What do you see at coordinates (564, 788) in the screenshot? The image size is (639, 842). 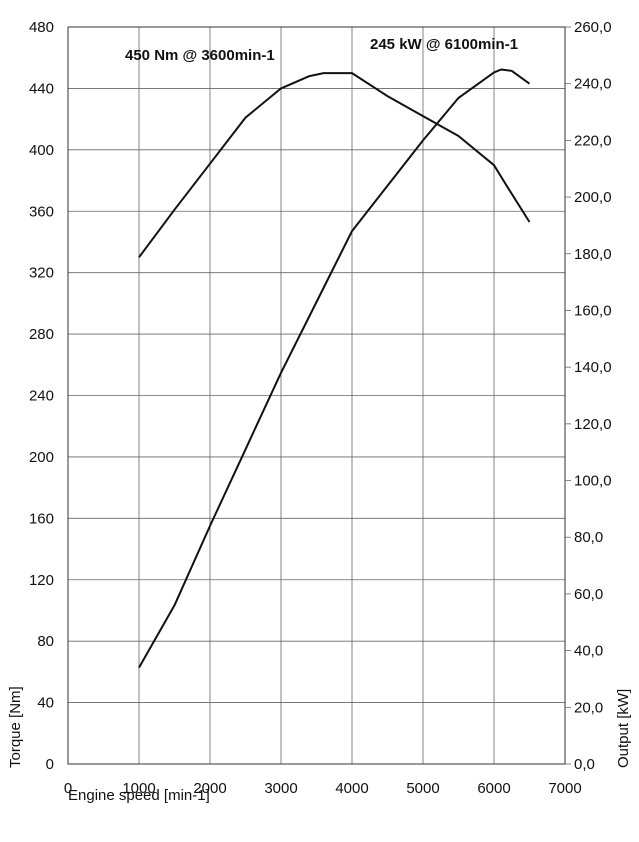 I see `x-tick-label: 7000` at bounding box center [564, 788].